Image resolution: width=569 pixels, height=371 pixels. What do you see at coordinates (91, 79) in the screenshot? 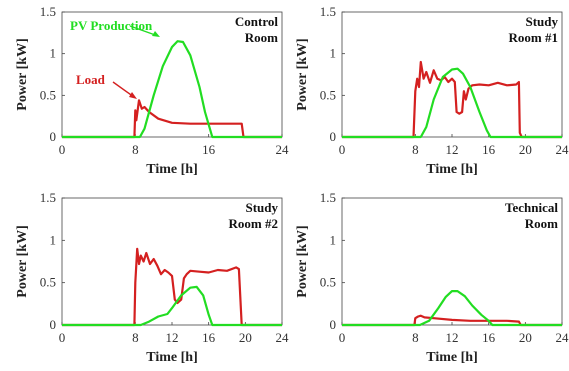
I see `annotation-load: Load` at bounding box center [91, 79].